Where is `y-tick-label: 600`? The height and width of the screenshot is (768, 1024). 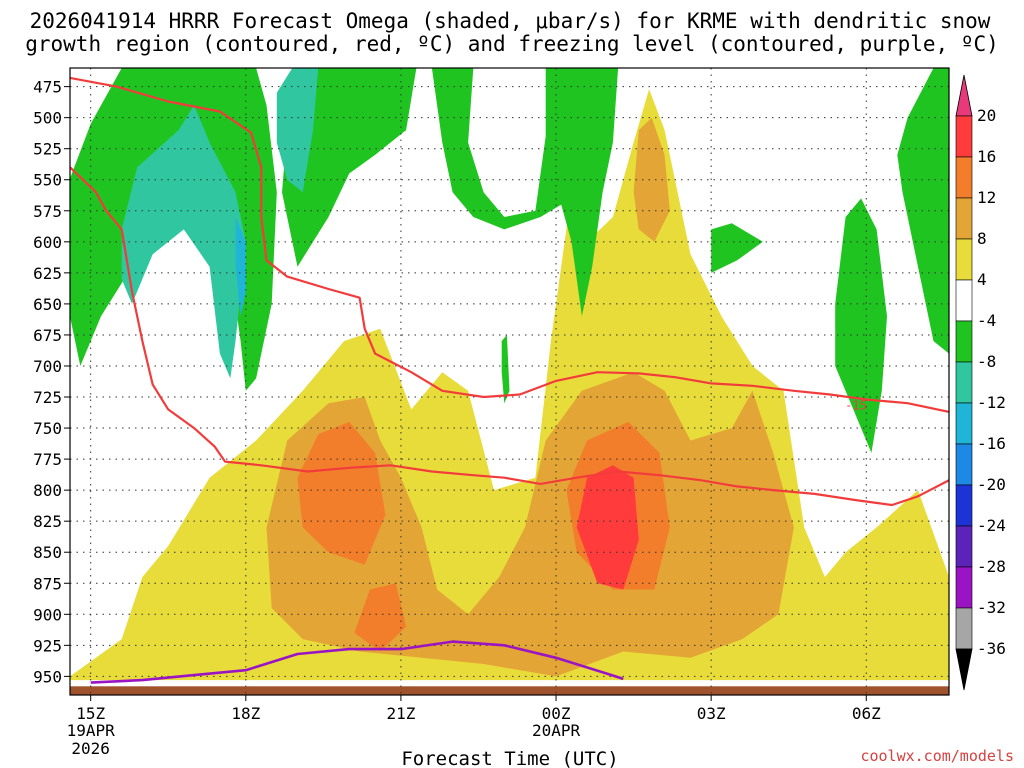
y-tick-label: 600 is located at coordinates (47, 242).